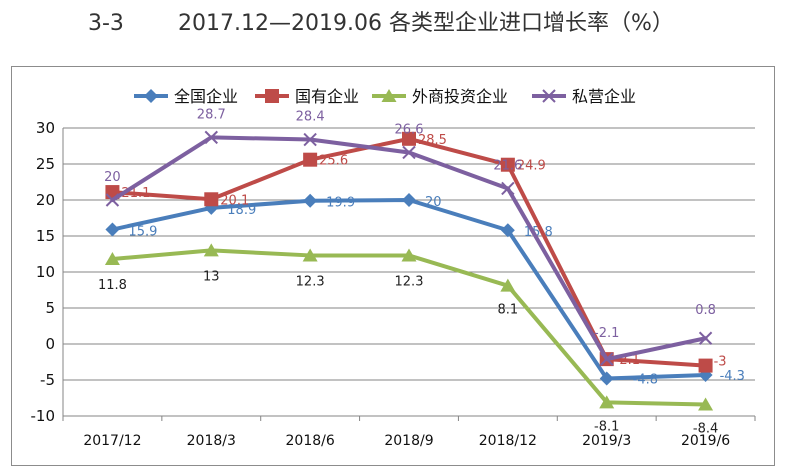 This screenshot has height=472, width=786. I want to click on data-label: 11.8, so click(112, 285).